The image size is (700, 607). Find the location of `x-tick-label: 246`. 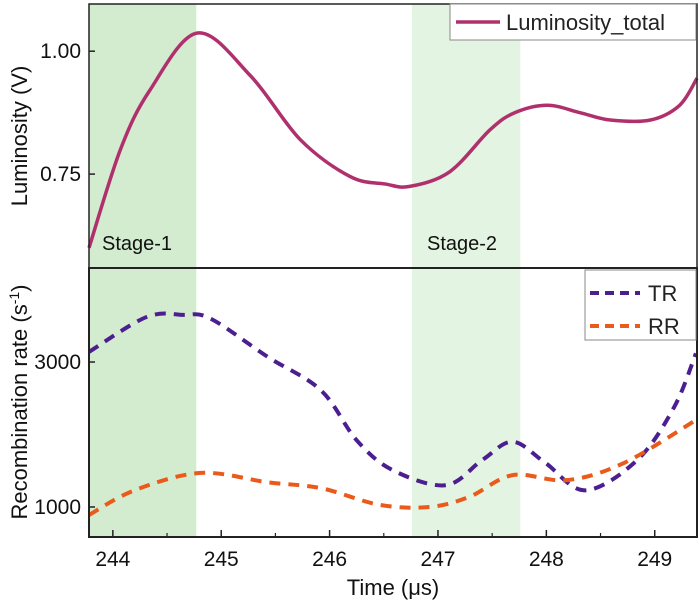

x-tick-label: 246 is located at coordinates (329, 559).